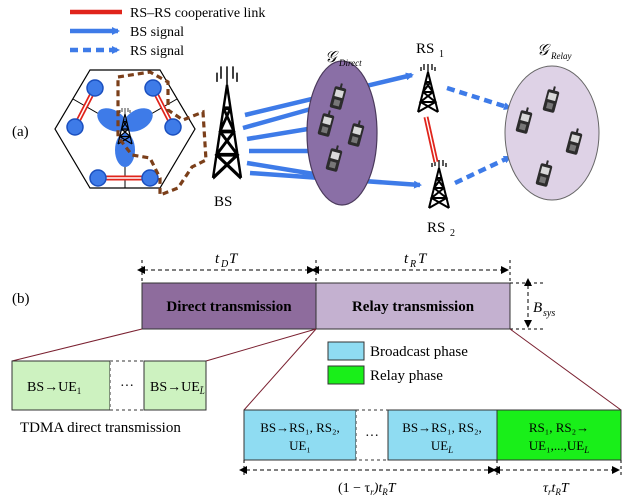 The height and width of the screenshot is (498, 641). I want to click on broadcast-cell-ue1-line1: BS→RS₁, RS₂,, so click(300, 427).